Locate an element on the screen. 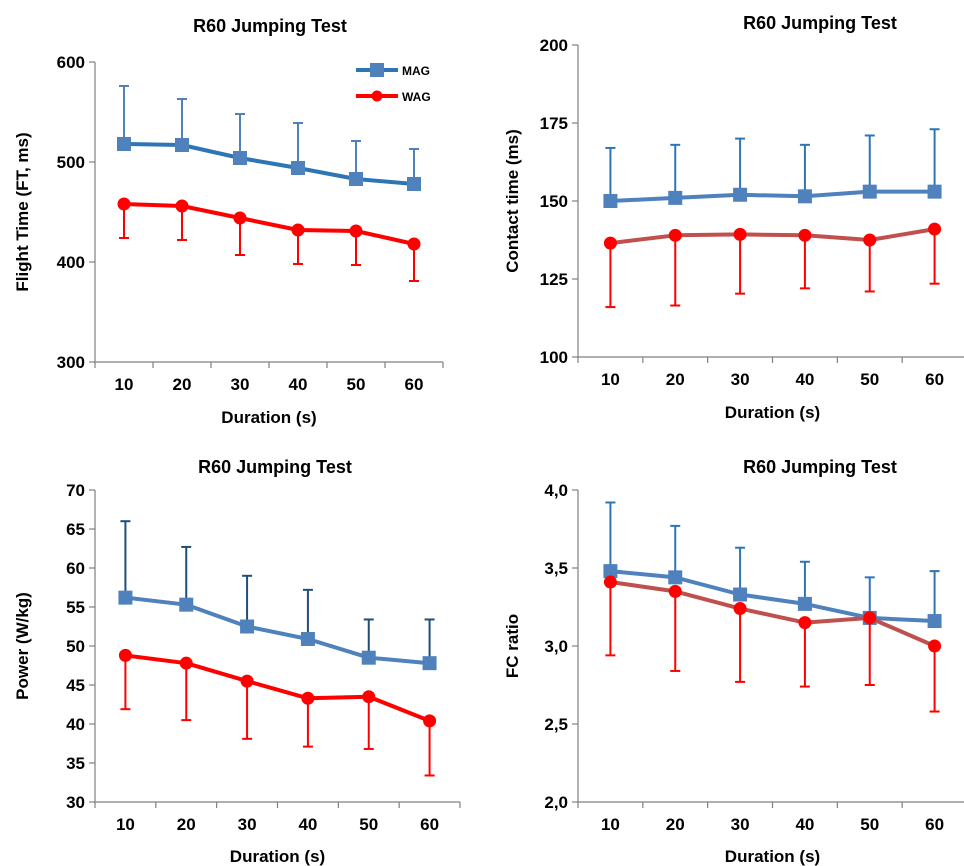 The height and width of the screenshot is (866, 964). y-tick-label: 40 is located at coordinates (75, 724).